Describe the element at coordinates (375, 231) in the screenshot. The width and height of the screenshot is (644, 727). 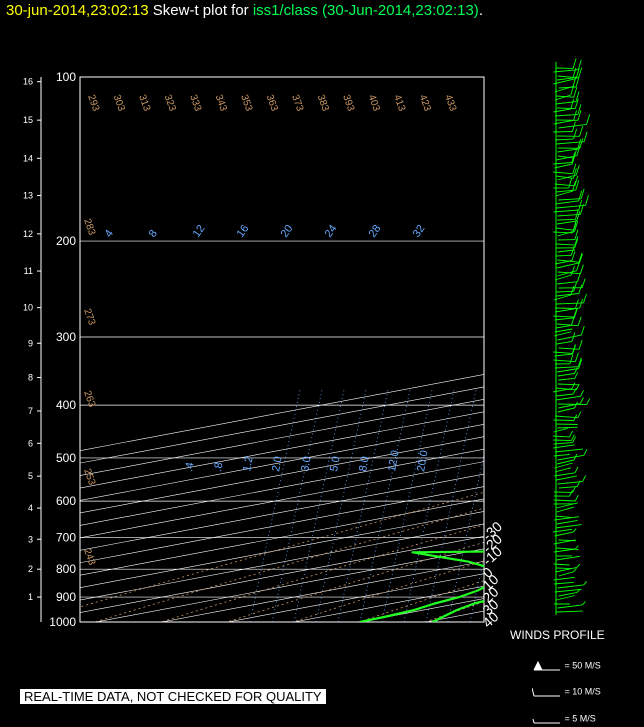
I see `mixing-ratio-label: 28` at that location.